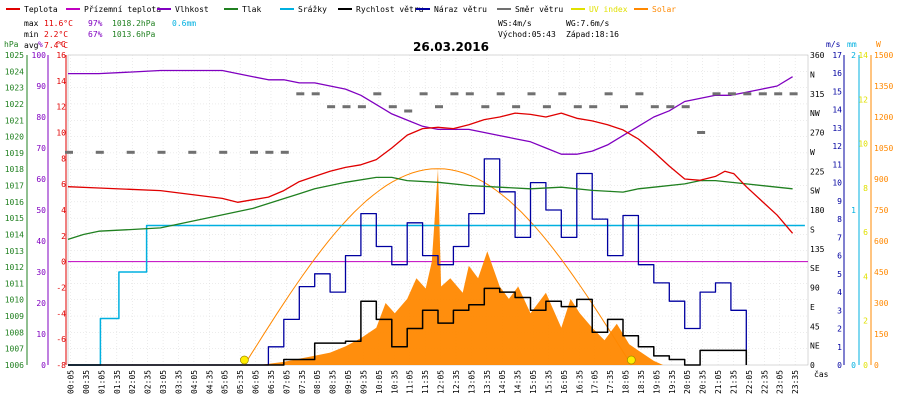 The width and height of the screenshot is (900, 400). What do you see at coordinates (63, 262) in the screenshot?
I see `temp-tick-label: 0` at bounding box center [63, 262].